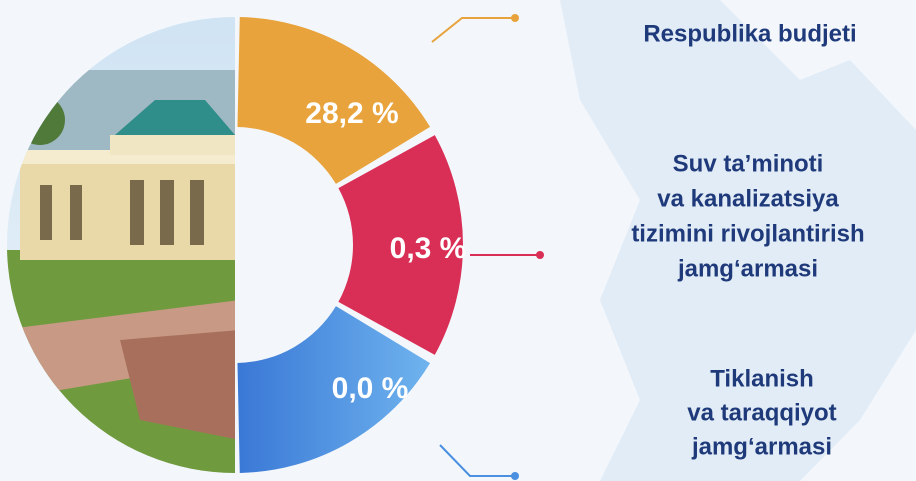 The width and height of the screenshot is (916, 481). I want to click on segment-value: 28,2 %, so click(351, 113).